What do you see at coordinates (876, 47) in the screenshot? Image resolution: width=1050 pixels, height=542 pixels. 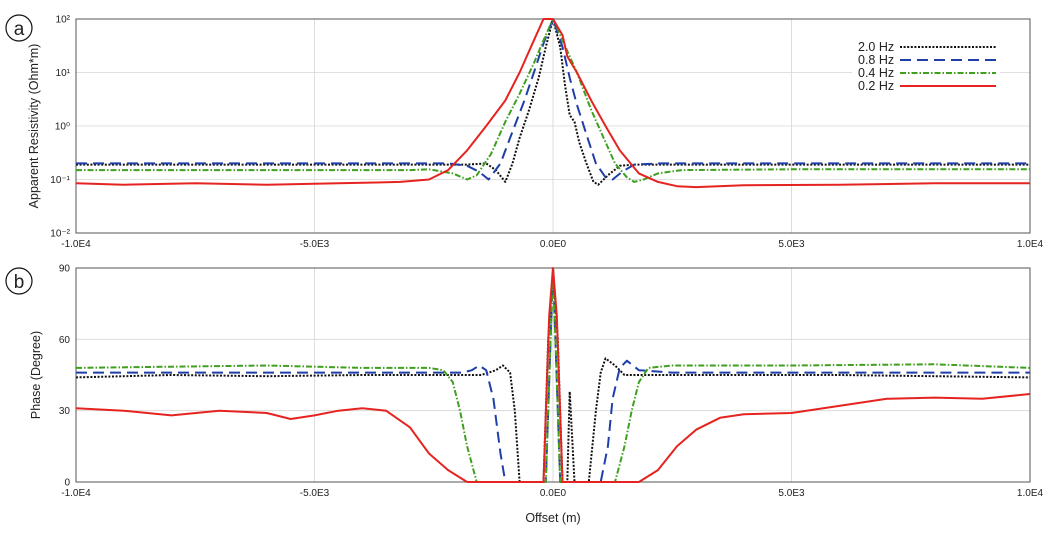 I see `legend-label: 2.0 Hz` at bounding box center [876, 47].